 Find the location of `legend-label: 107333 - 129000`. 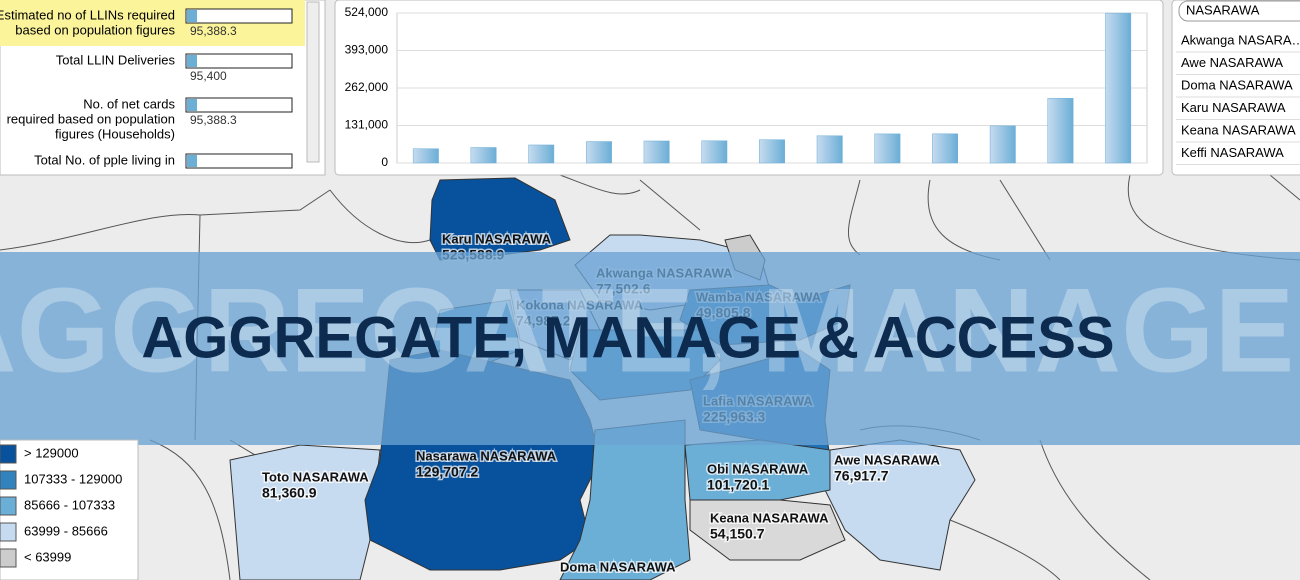

legend-label: 107333 - 129000 is located at coordinates (73, 478).